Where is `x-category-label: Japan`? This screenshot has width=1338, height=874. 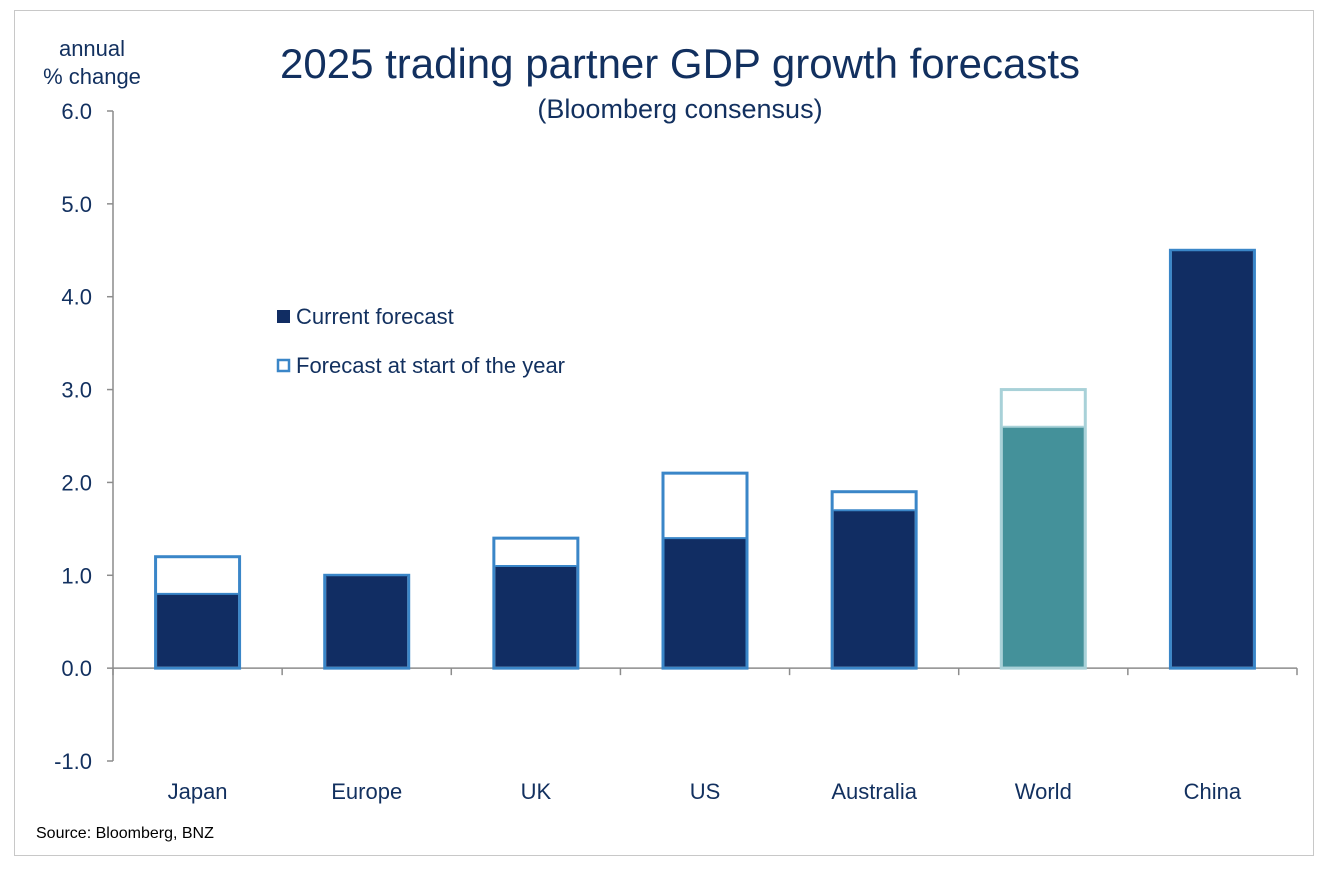 x-category-label: Japan is located at coordinates (198, 791).